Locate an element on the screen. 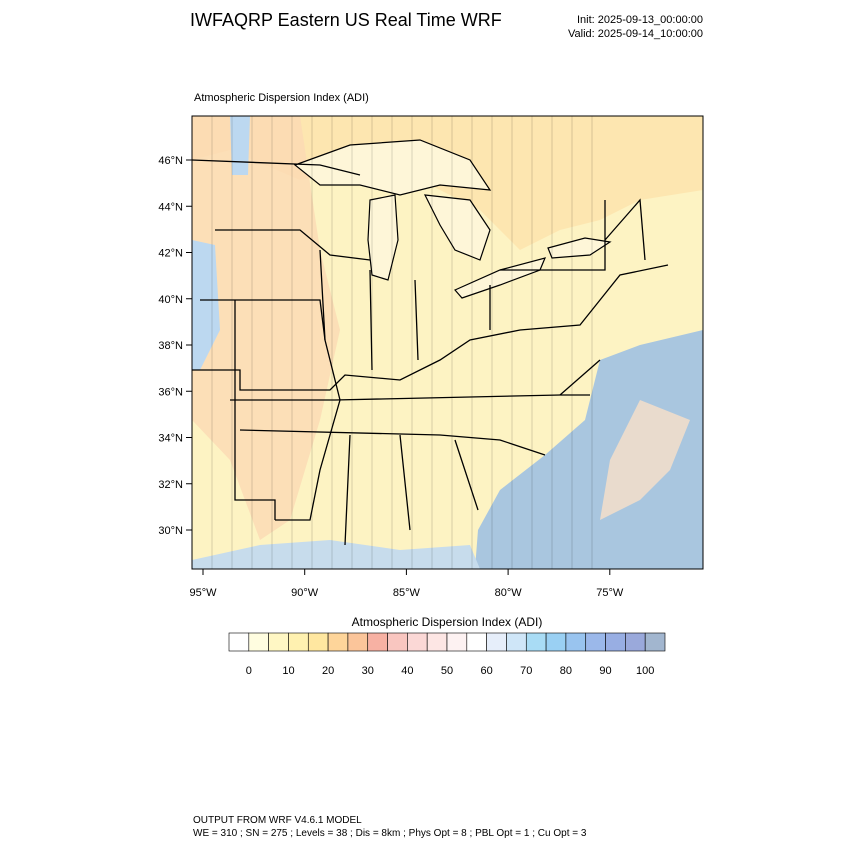 This screenshot has width=850, height=855. lake-michigan is located at coordinates (383, 237).